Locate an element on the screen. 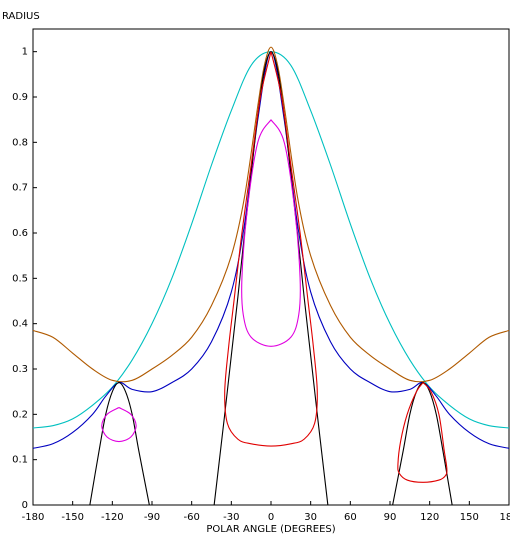 The height and width of the screenshot is (535, 510). y-tick-label: 0.3 is located at coordinates (20, 369).